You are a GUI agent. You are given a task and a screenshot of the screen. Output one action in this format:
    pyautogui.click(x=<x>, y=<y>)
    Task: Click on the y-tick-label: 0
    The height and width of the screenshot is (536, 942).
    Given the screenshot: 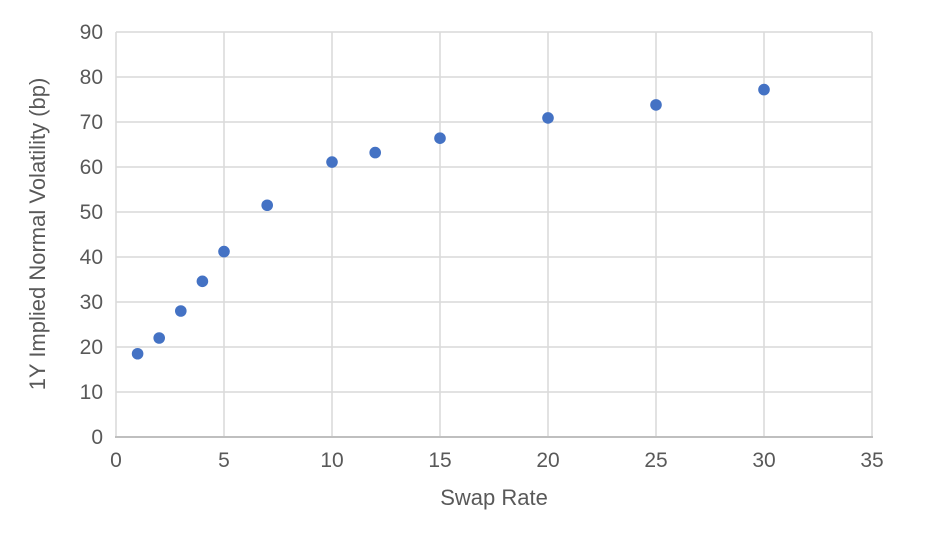 What is the action you would take?
    pyautogui.click(x=97, y=437)
    